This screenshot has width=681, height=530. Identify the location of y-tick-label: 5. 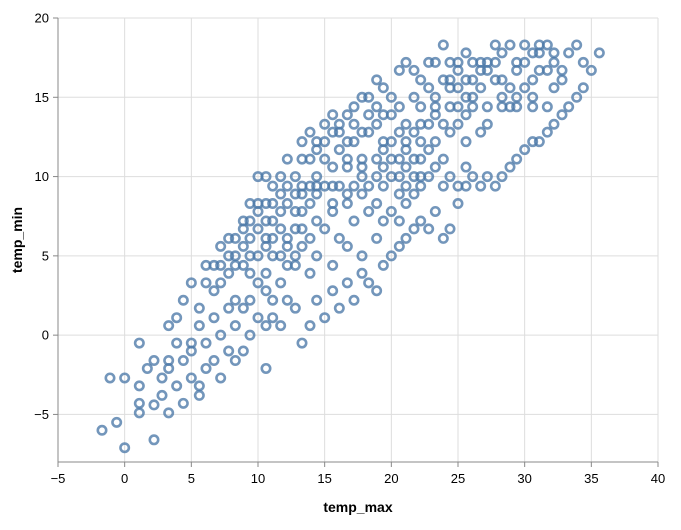
(45, 255).